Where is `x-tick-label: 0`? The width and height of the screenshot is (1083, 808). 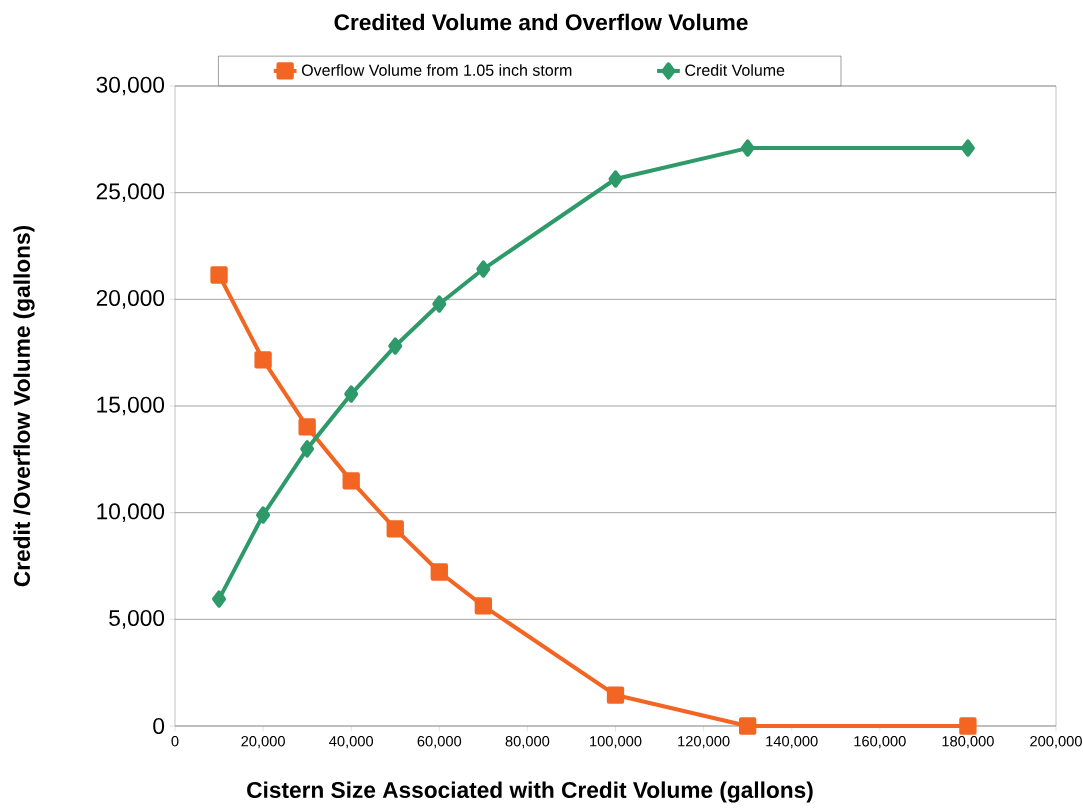
x-tick-label: 0 is located at coordinates (175, 741).